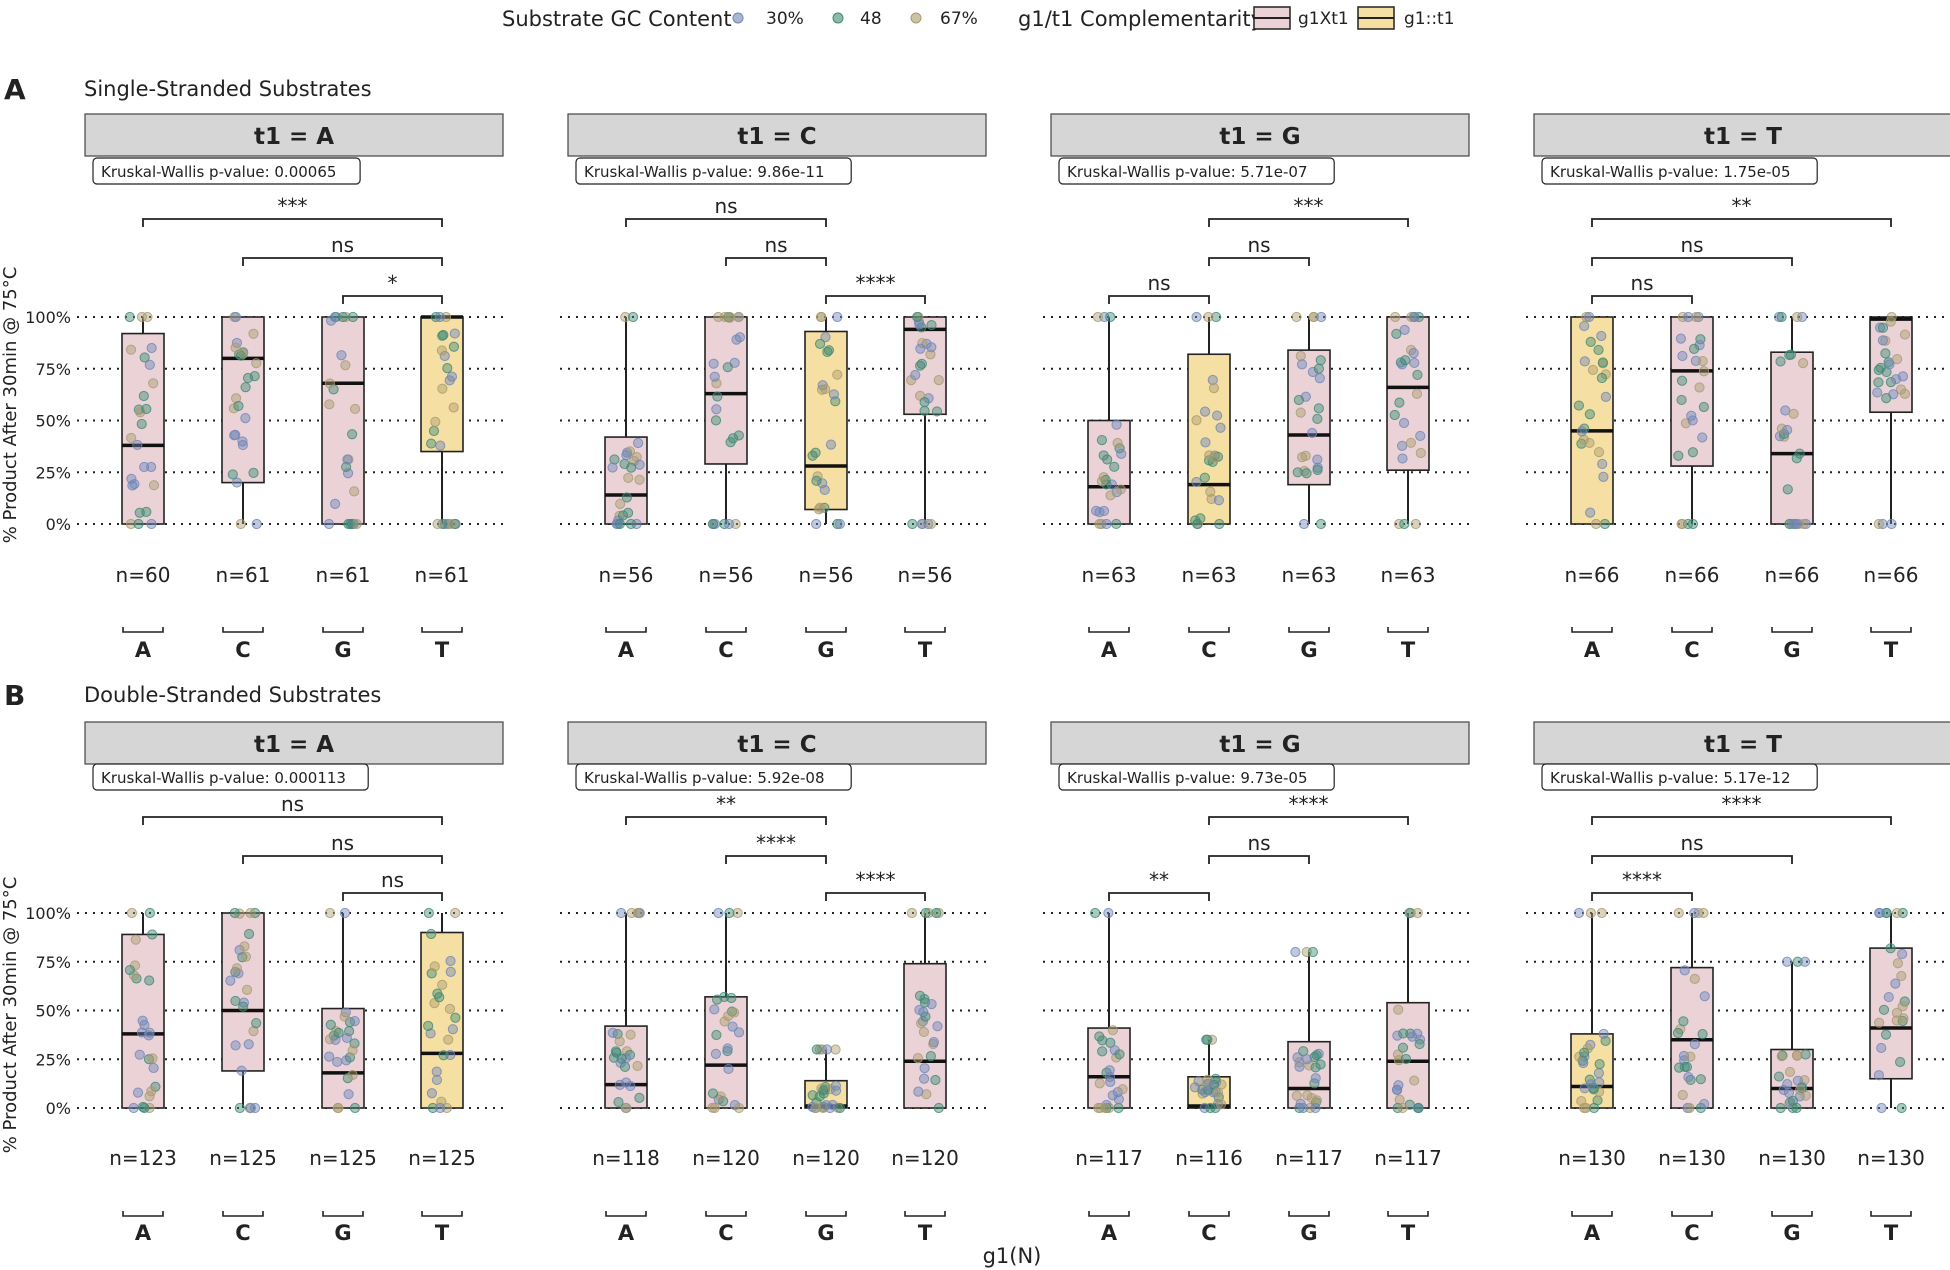 The width and height of the screenshot is (1950, 1270). I want to click on y-axis-title-a: % Product After 30min @ 75°C, so click(10, 405).